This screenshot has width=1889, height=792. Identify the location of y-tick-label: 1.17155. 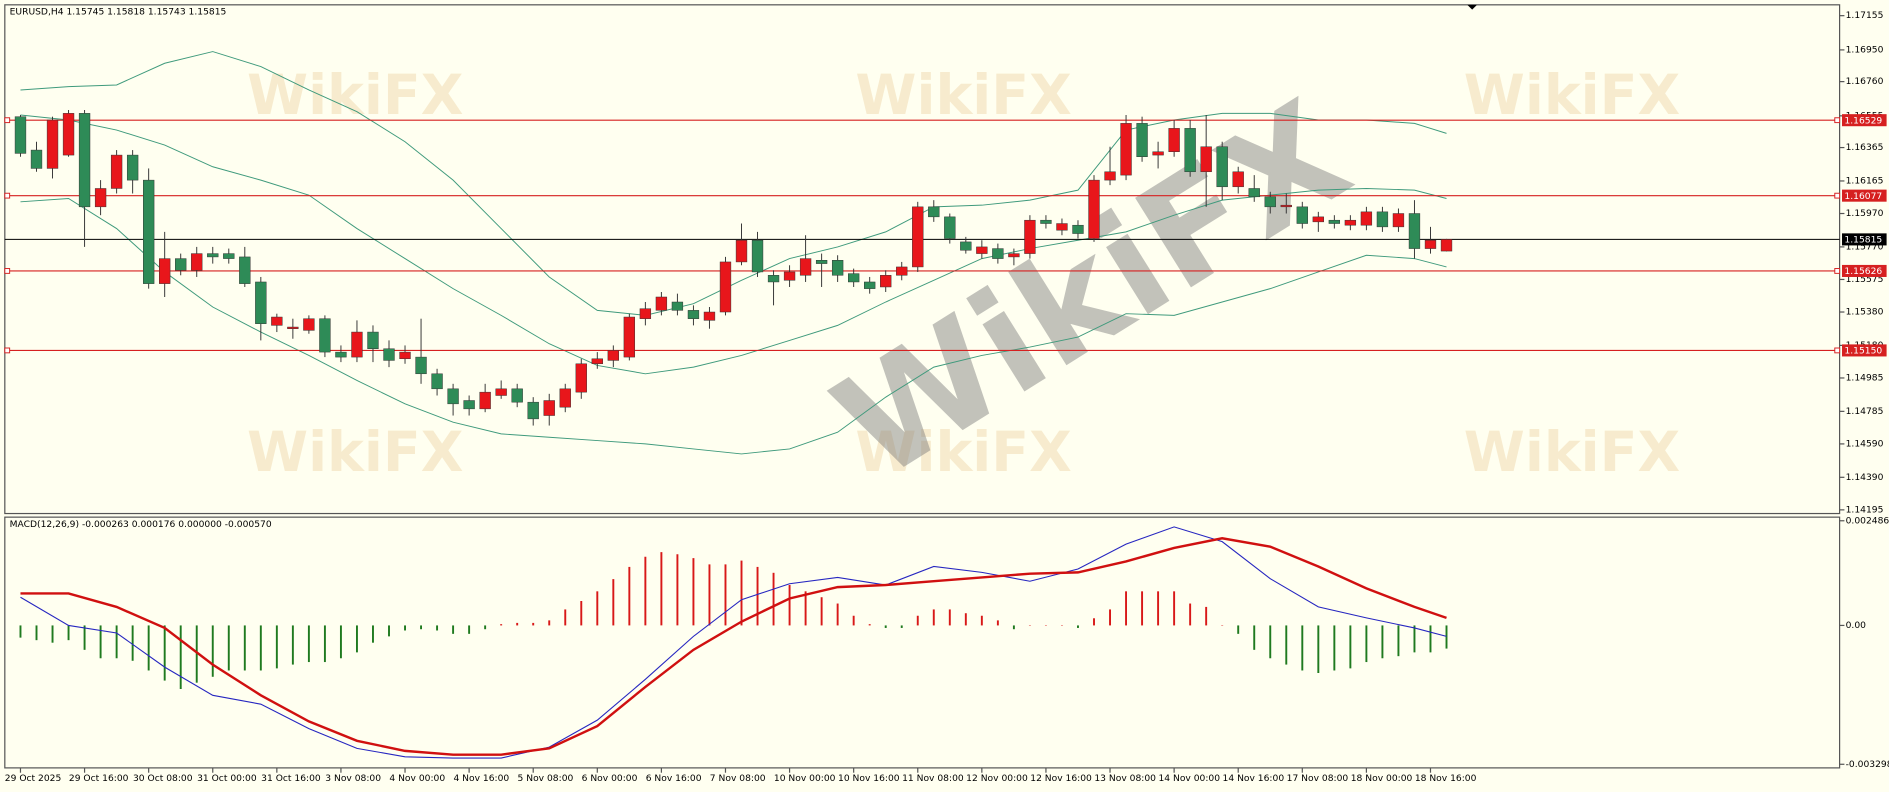
(1865, 16).